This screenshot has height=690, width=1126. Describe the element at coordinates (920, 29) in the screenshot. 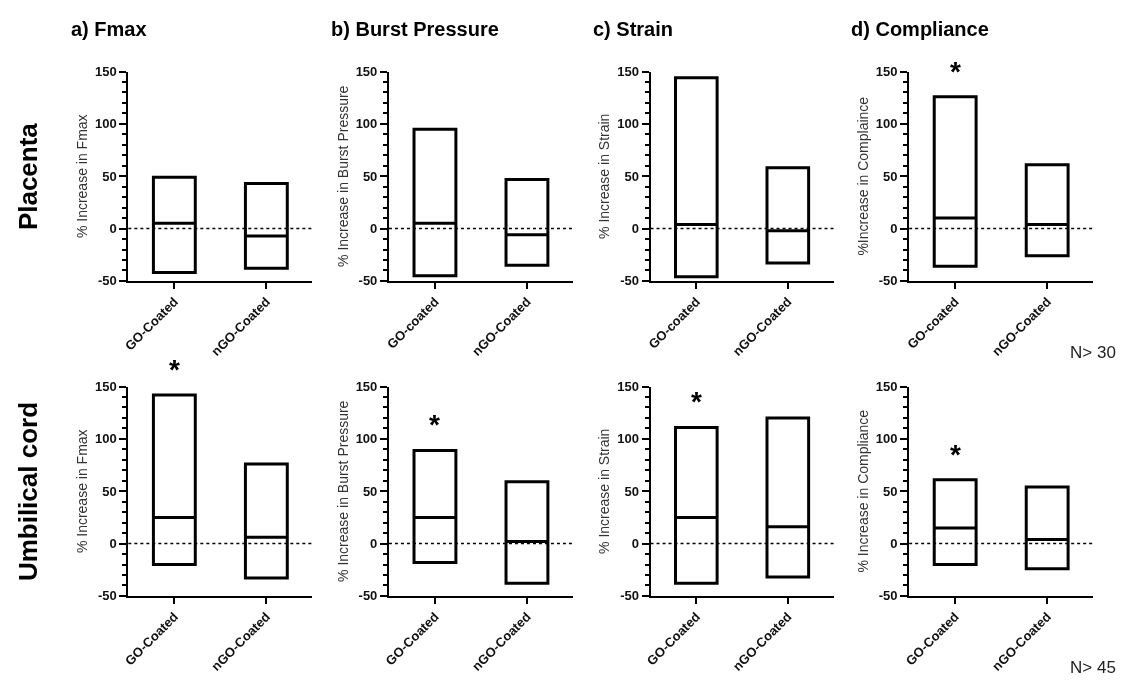

I see `chart-title: d) Compliance` at that location.